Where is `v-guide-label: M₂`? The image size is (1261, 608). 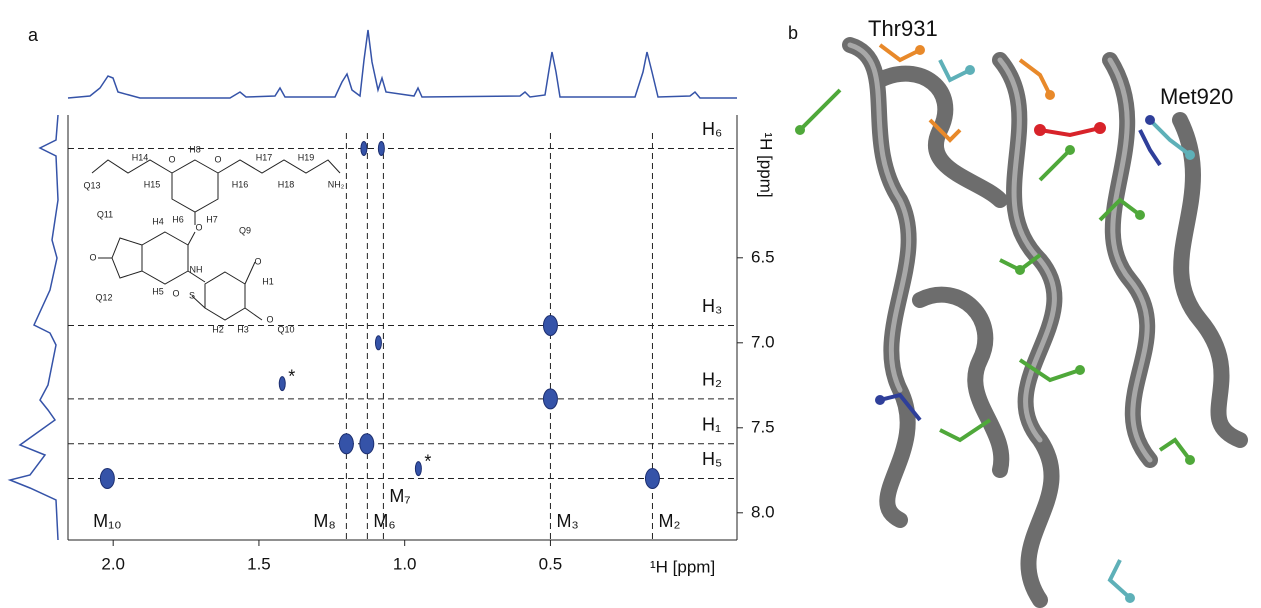 v-guide-label: M₂ is located at coordinates (669, 521).